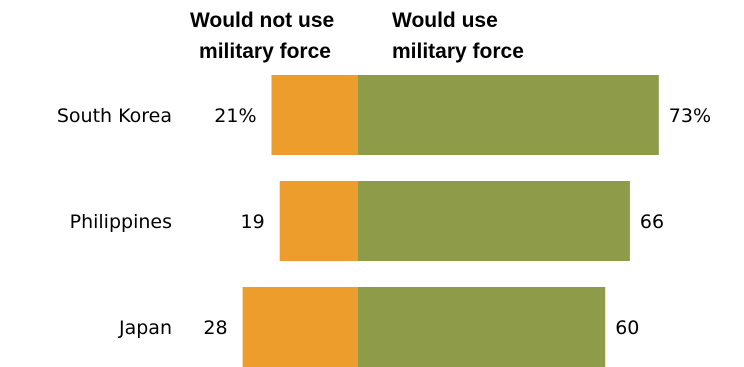 Image resolution: width=744 pixels, height=367 pixels. What do you see at coordinates (145, 328) in the screenshot?
I see `category-label-japan: Japan` at bounding box center [145, 328].